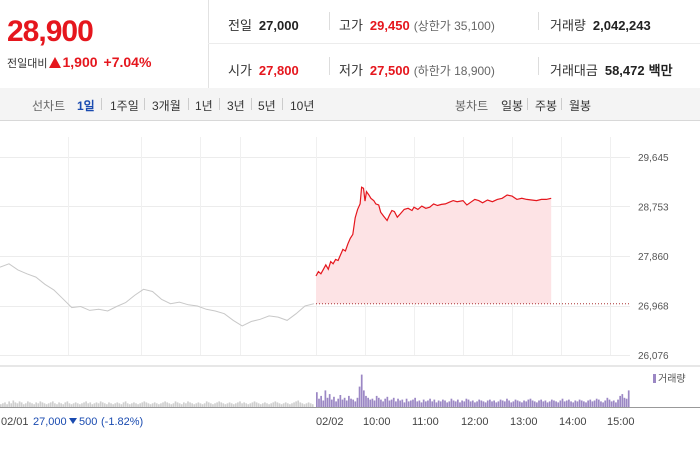 The height and width of the screenshot is (450, 700). Describe the element at coordinates (166, 106) in the screenshot. I see `tab-3month: 3개월` at that location.